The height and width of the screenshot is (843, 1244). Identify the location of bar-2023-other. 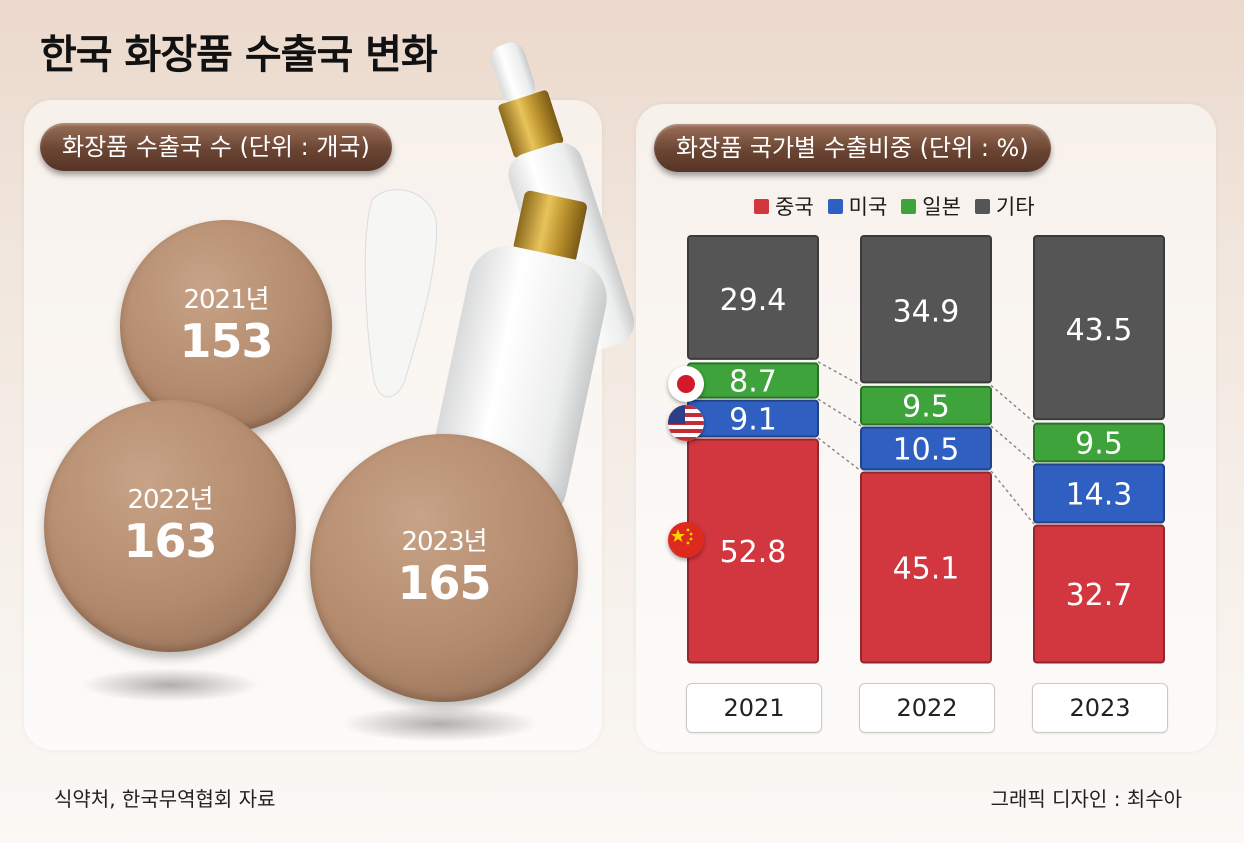
(1099, 328).